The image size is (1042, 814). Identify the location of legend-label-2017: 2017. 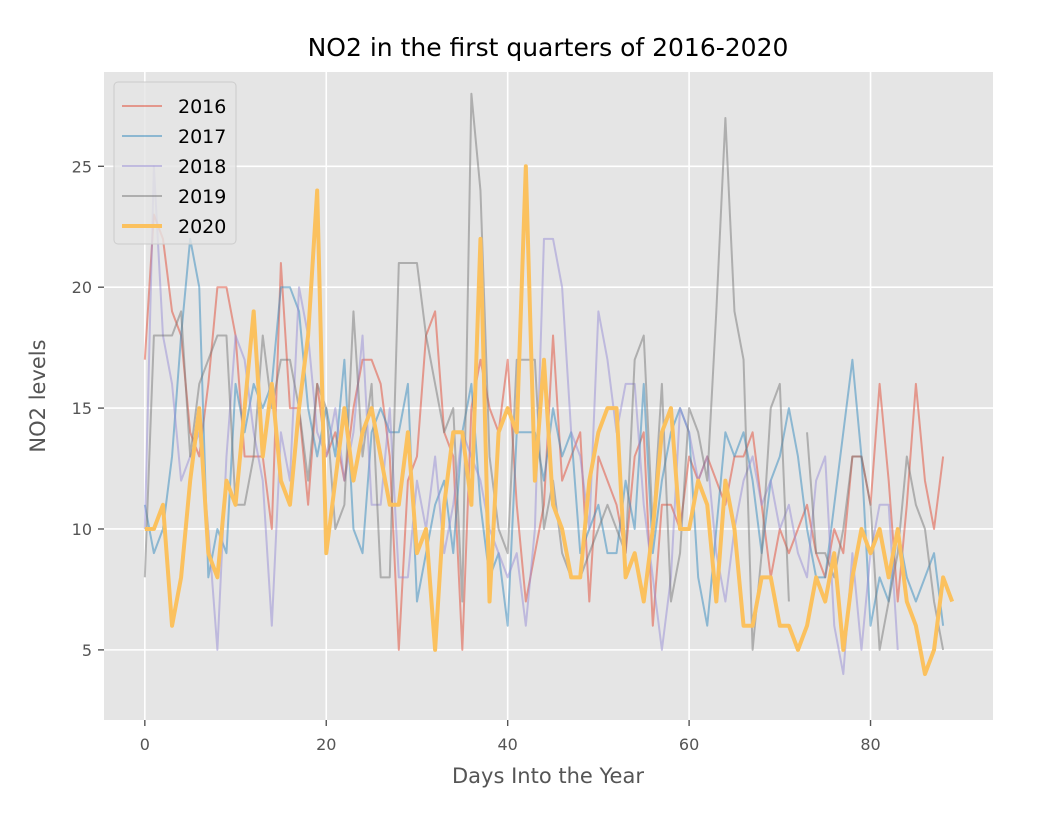
(202, 137).